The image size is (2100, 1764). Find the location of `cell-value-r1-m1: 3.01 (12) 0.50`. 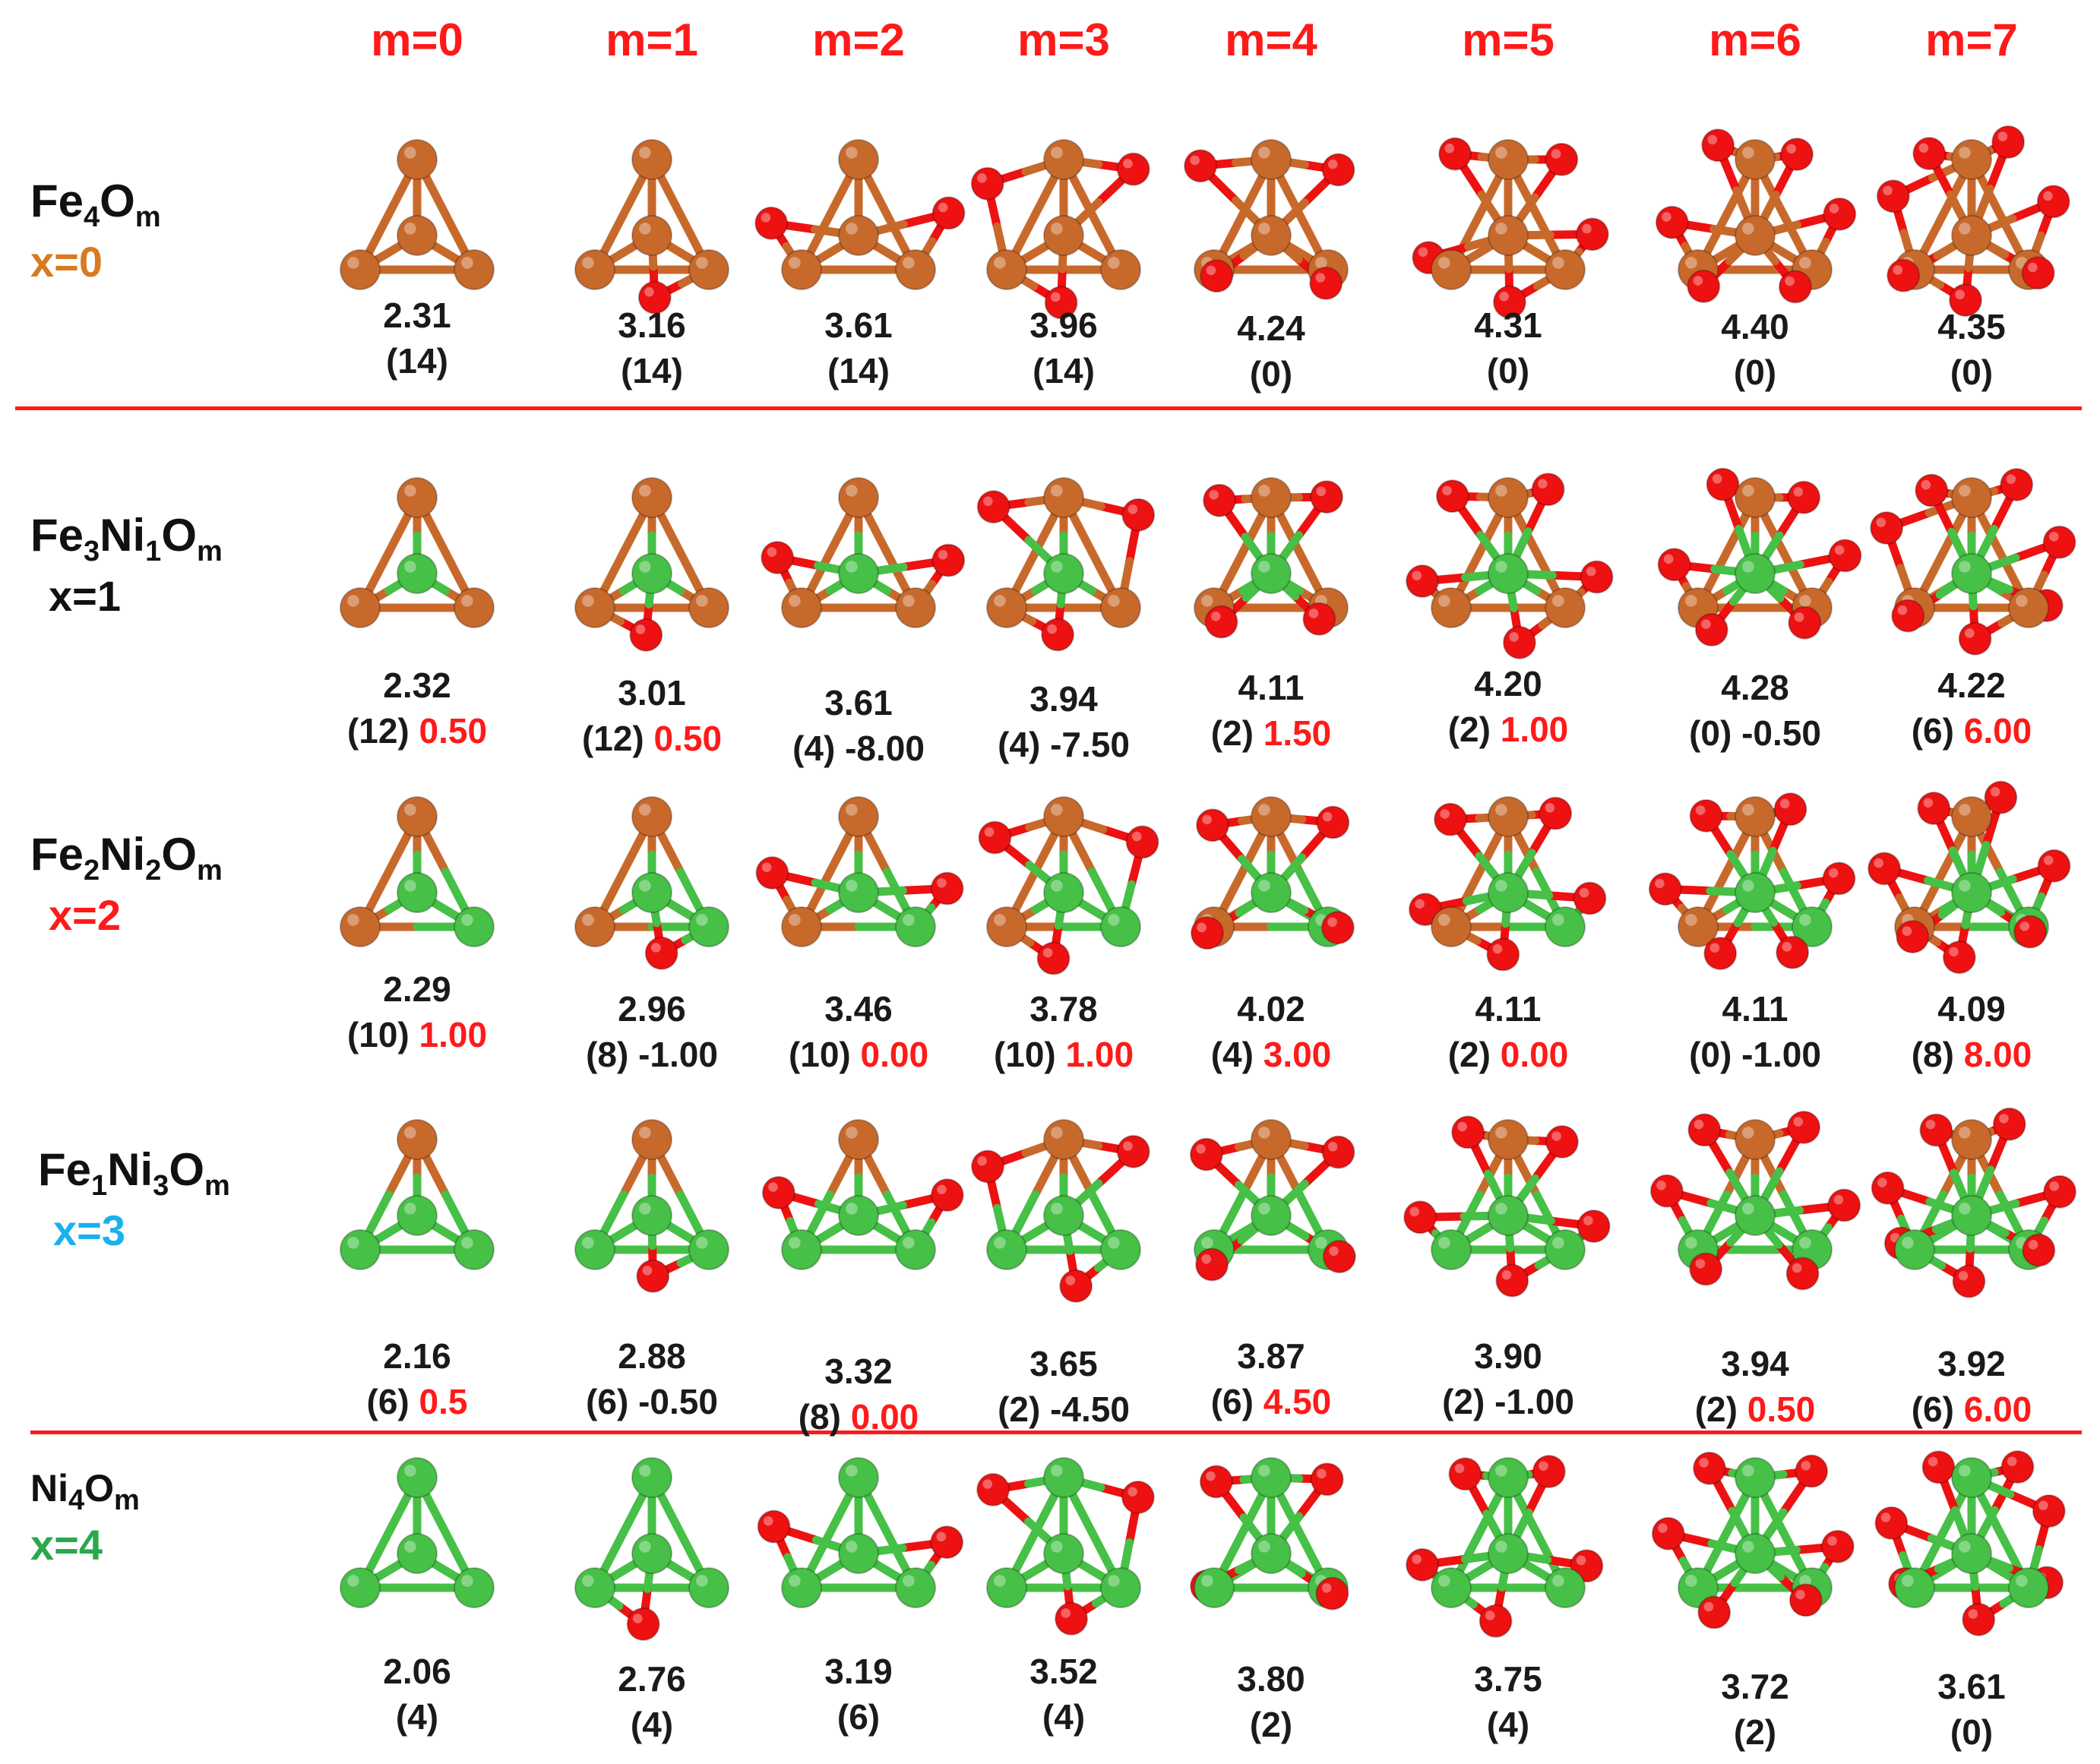

cell-value-r1-m1: 3.01 (12) 0.50 is located at coordinates (652, 715).